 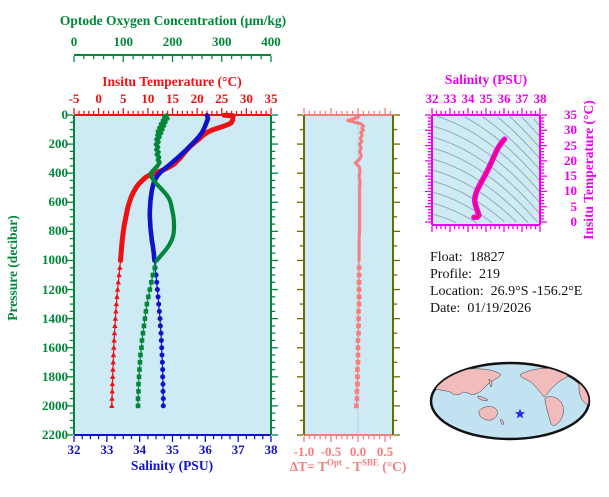 What do you see at coordinates (173, 20) in the screenshot?
I see `oxygen-axis-title: Optode Oxygen Concentration (μm/kg)` at bounding box center [173, 20].